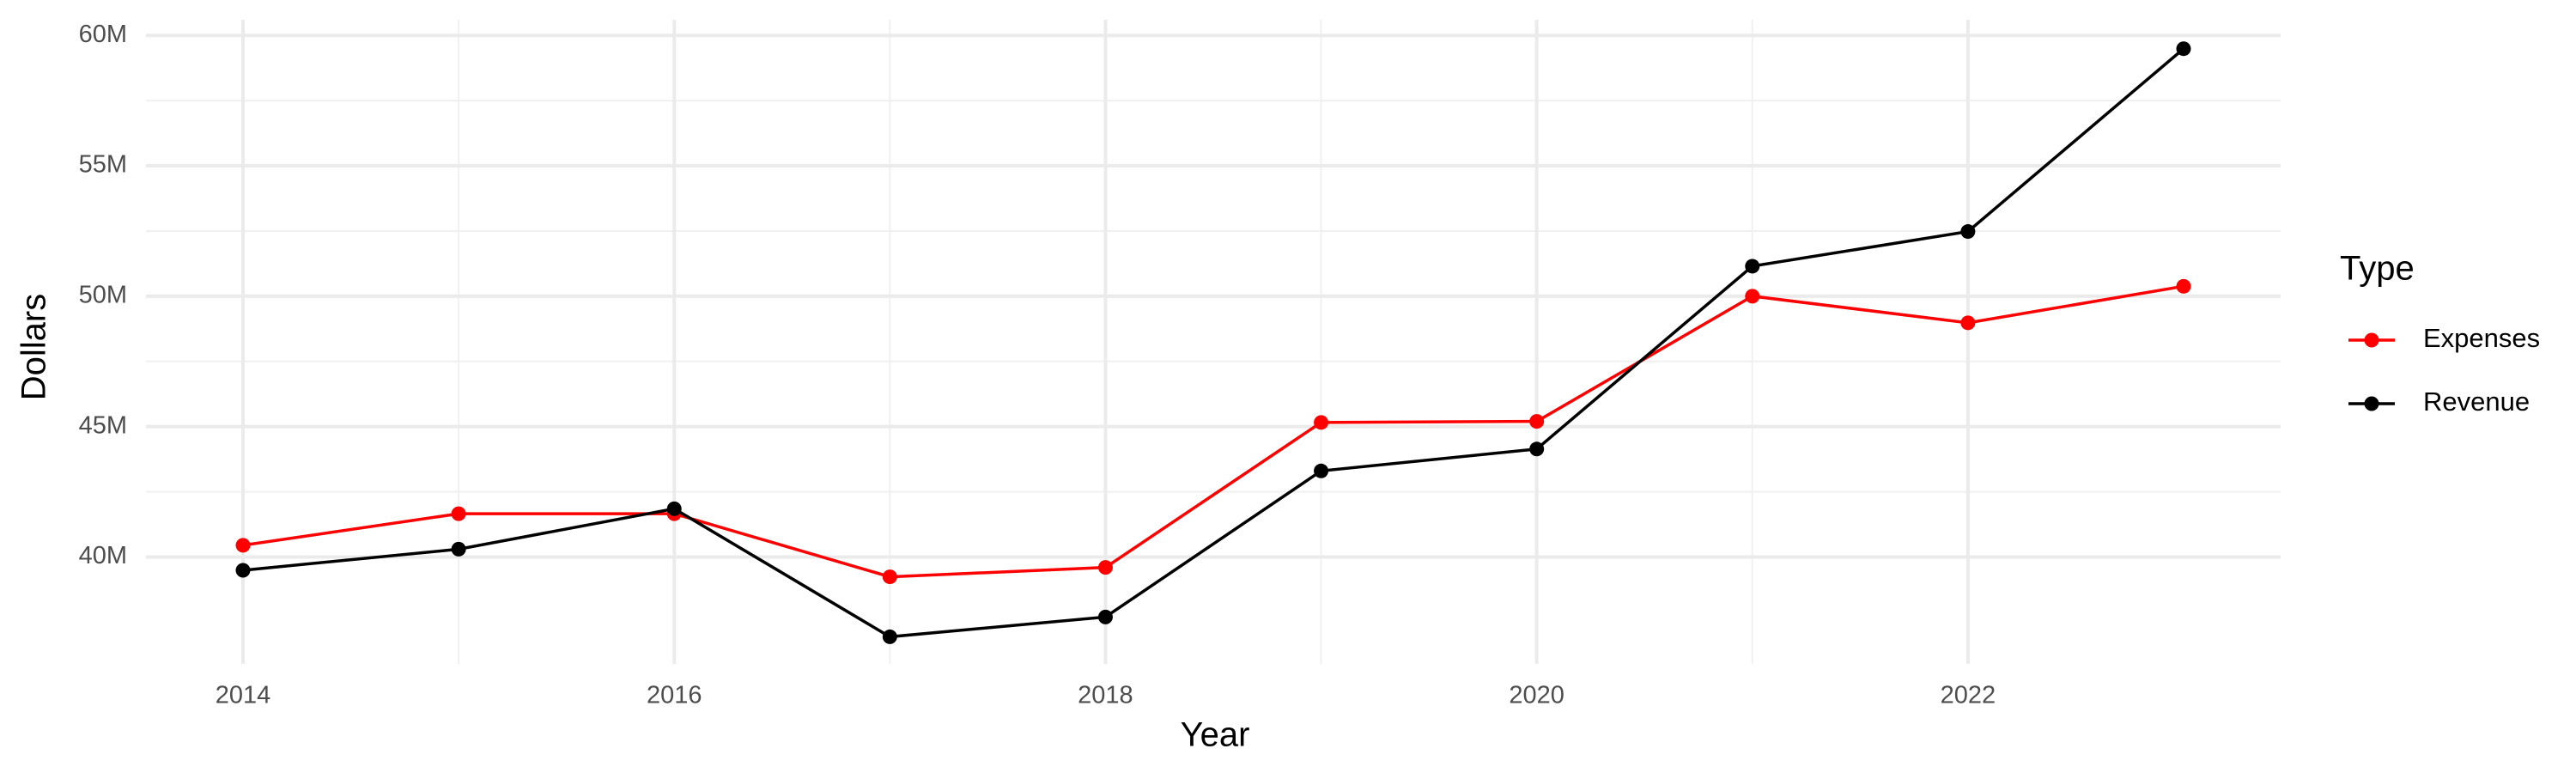 This screenshot has width=2576, height=773. I want to click on x-tick-label: 2018, so click(1105, 695).